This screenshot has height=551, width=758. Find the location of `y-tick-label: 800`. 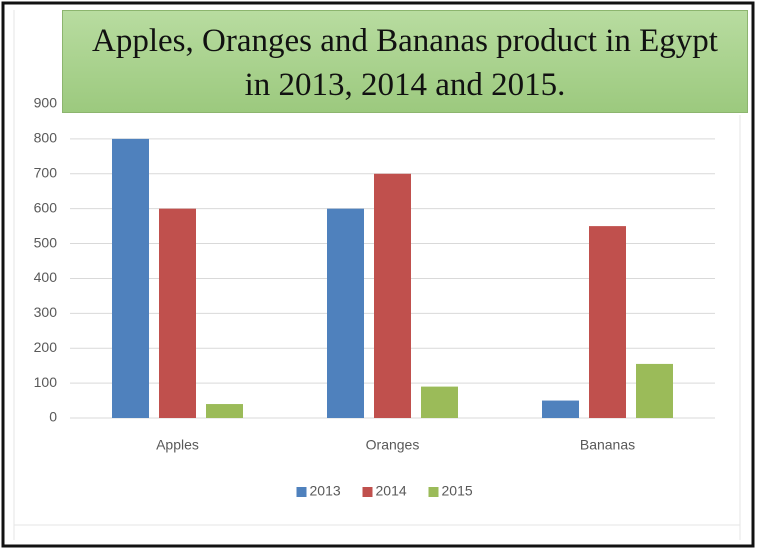

y-tick-label: 800 is located at coordinates (46, 138).